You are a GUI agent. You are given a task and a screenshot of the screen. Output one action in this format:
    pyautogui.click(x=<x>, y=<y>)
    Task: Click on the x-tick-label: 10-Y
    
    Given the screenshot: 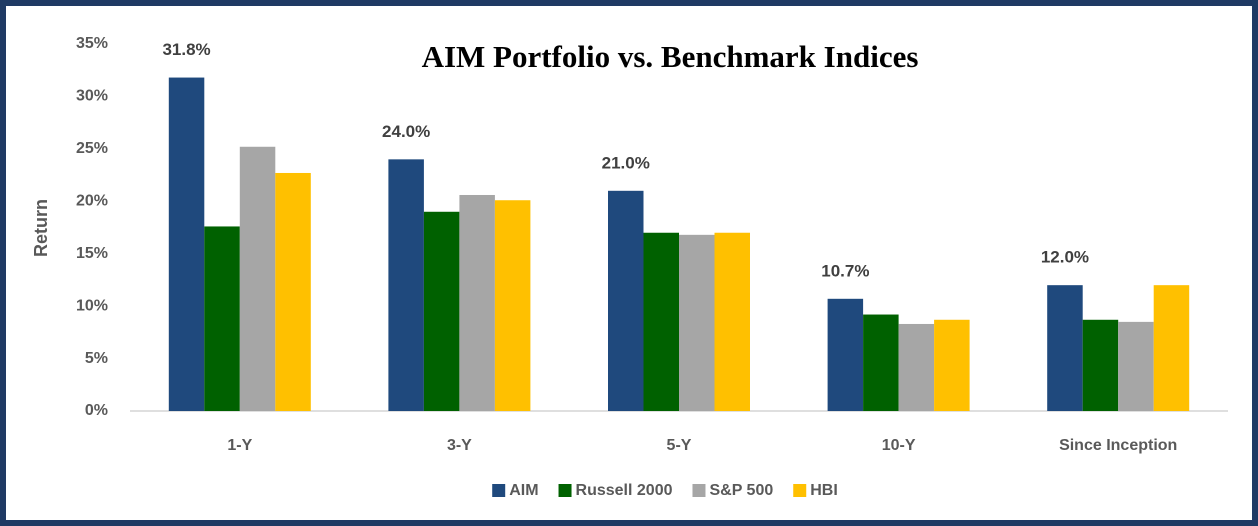 What is the action you would take?
    pyautogui.click(x=899, y=445)
    